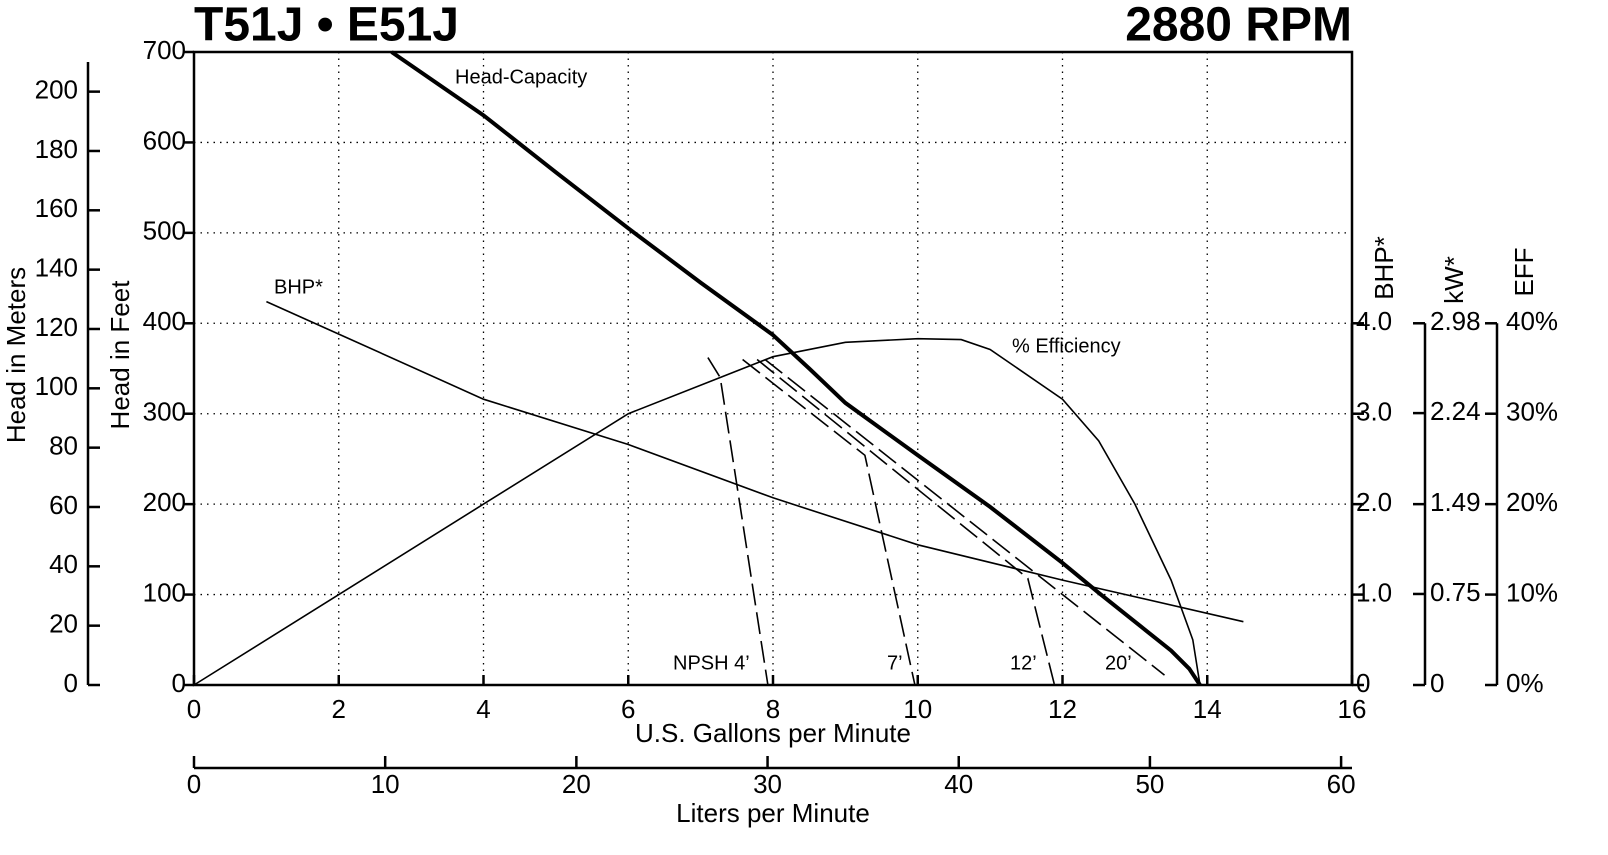  Describe the element at coordinates (1062, 709) in the screenshot. I see `x-tick-label: 12` at that location.